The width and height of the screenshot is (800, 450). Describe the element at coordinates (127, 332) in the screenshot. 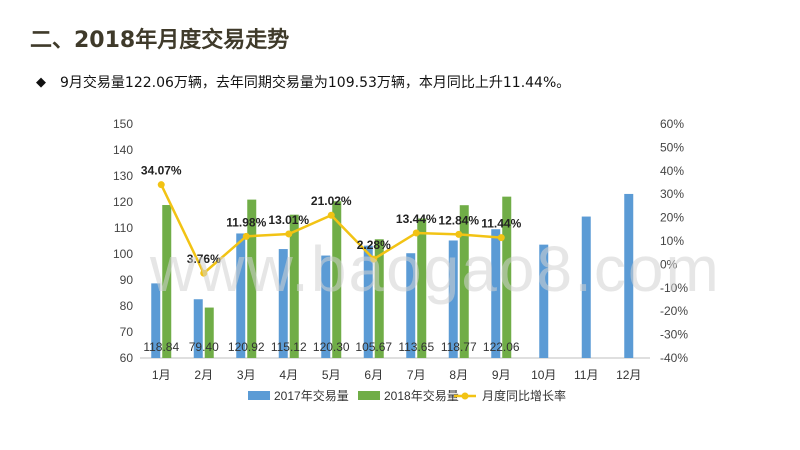

I see `y-left-tick-label: 70` at that location.